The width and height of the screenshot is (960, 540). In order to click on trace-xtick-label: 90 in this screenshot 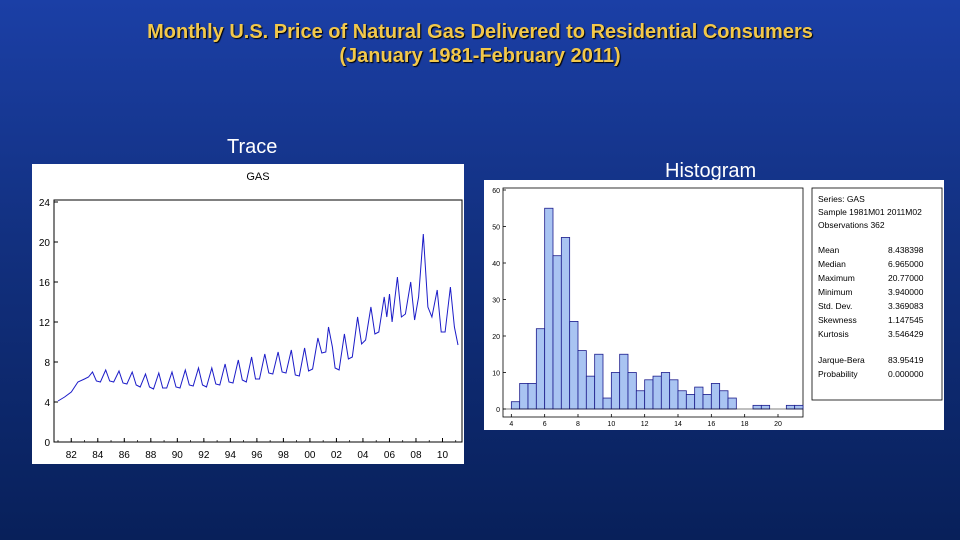, I will do `click(178, 455)`.